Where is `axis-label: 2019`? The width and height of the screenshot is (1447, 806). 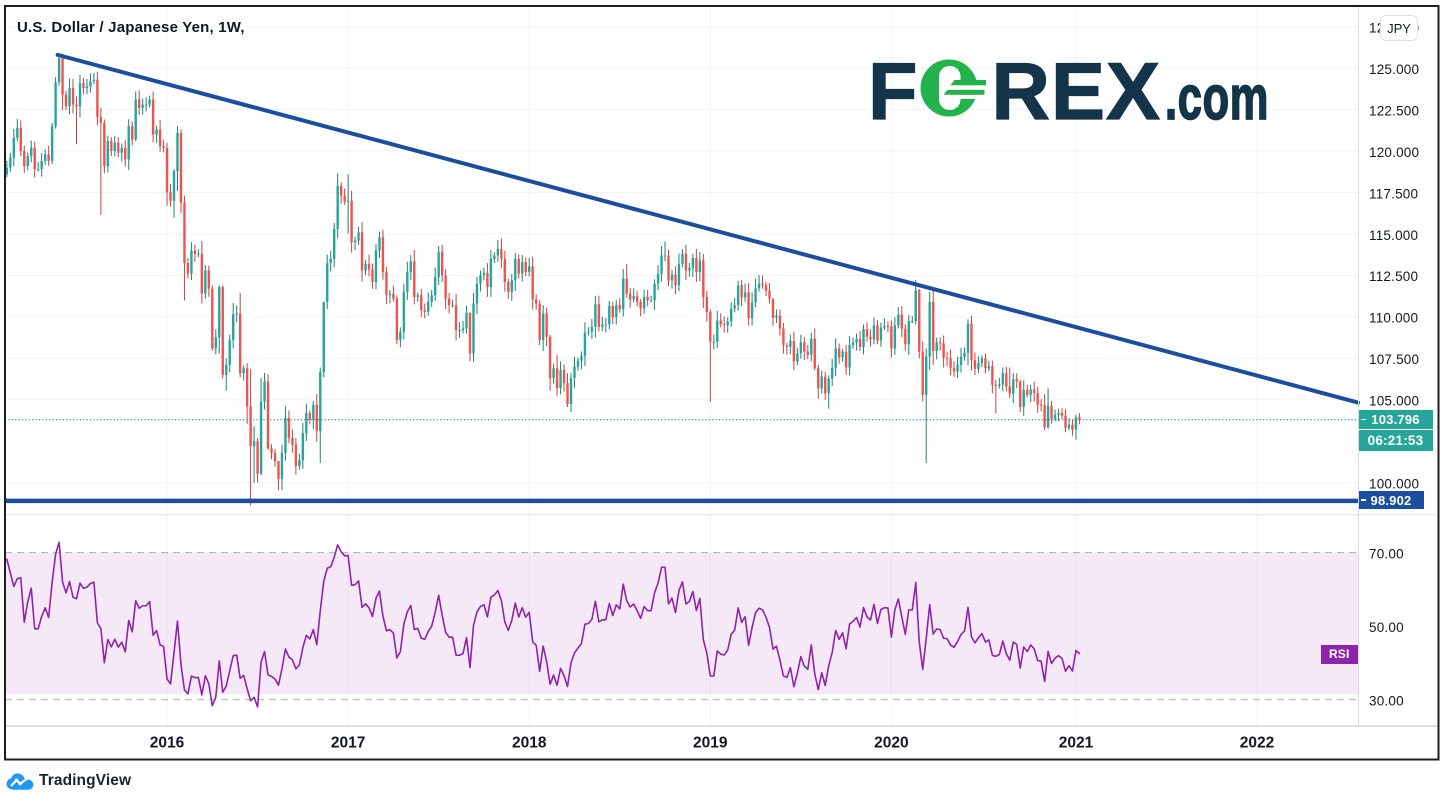 axis-label: 2019 is located at coordinates (710, 743).